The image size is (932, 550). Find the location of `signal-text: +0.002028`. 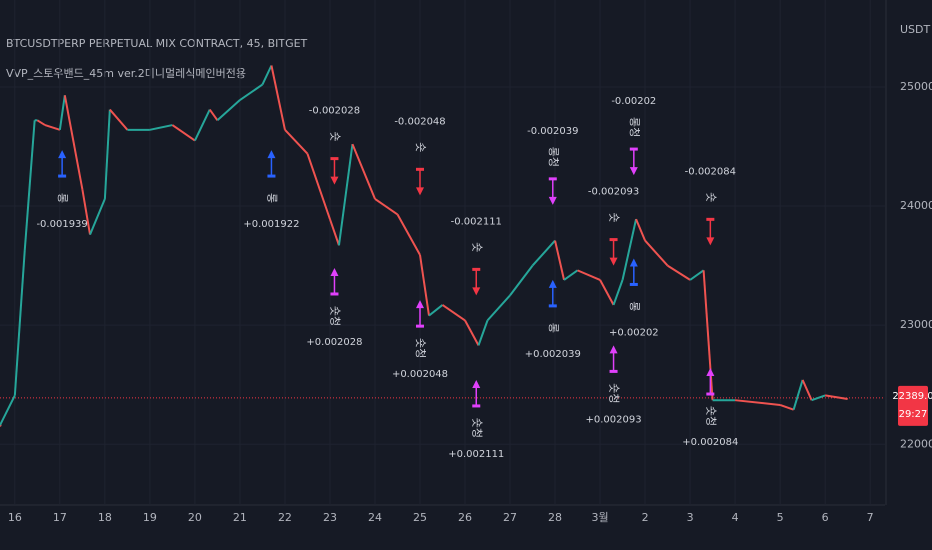

signal-text: +0.002028 is located at coordinates (334, 342).